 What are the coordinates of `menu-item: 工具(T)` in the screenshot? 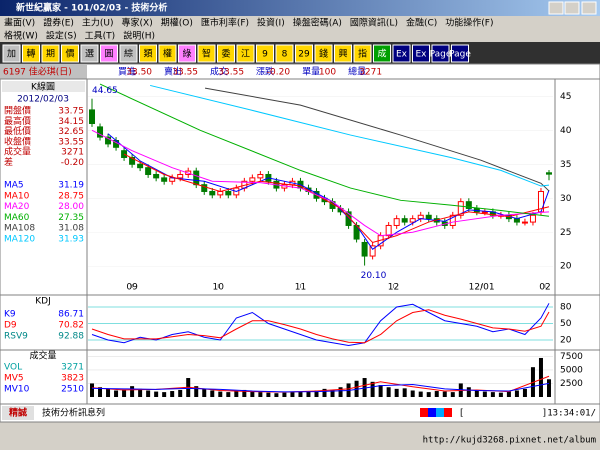 It's located at (100, 36).